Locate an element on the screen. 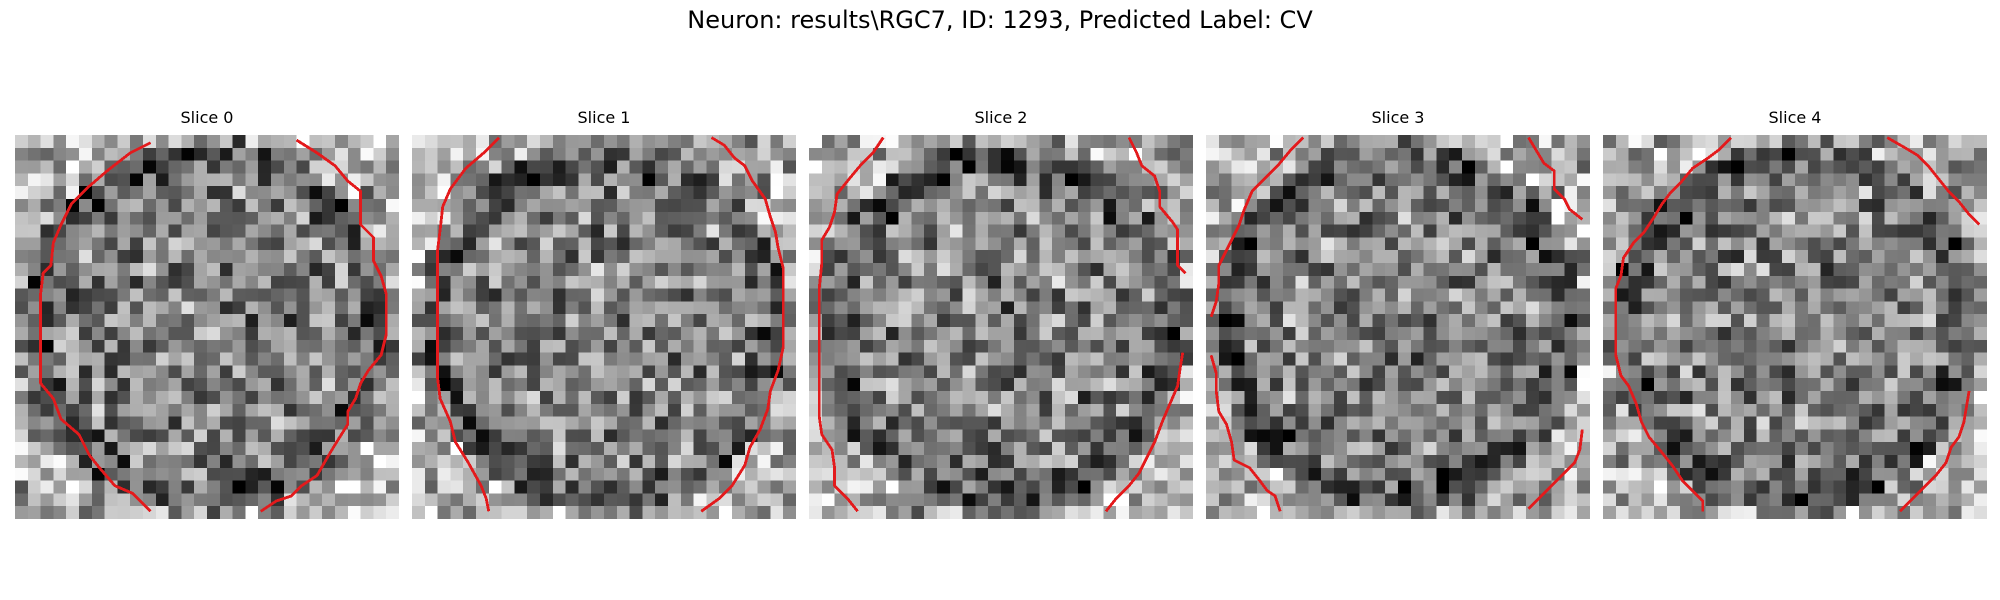 The height and width of the screenshot is (600, 2000). slice-title-0: Slice 0 is located at coordinates (207, 117).